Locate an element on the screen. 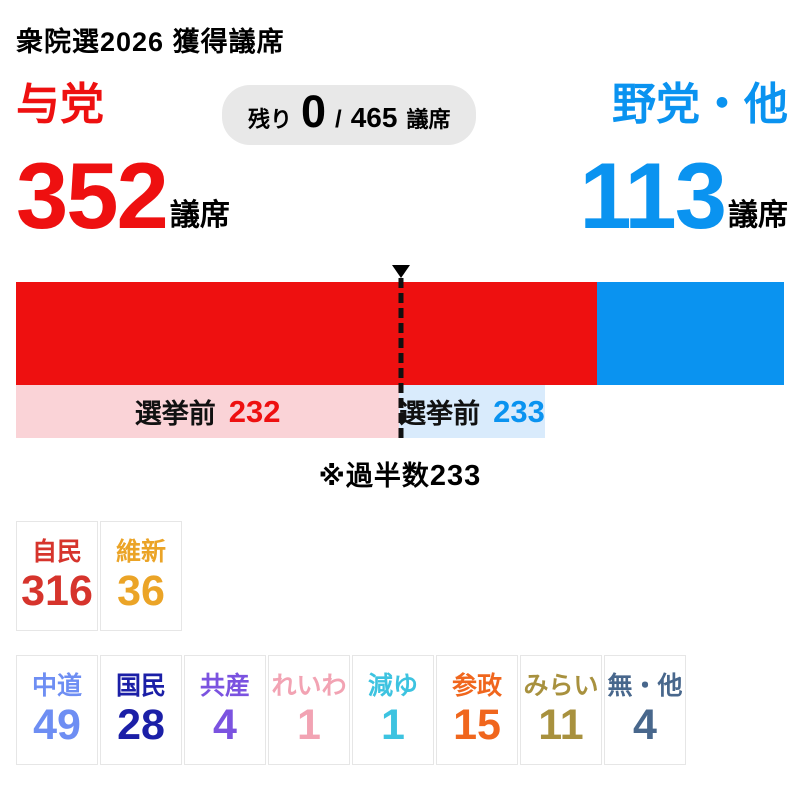  ruling-seats-group: 352 議席 is located at coordinates (123, 195).